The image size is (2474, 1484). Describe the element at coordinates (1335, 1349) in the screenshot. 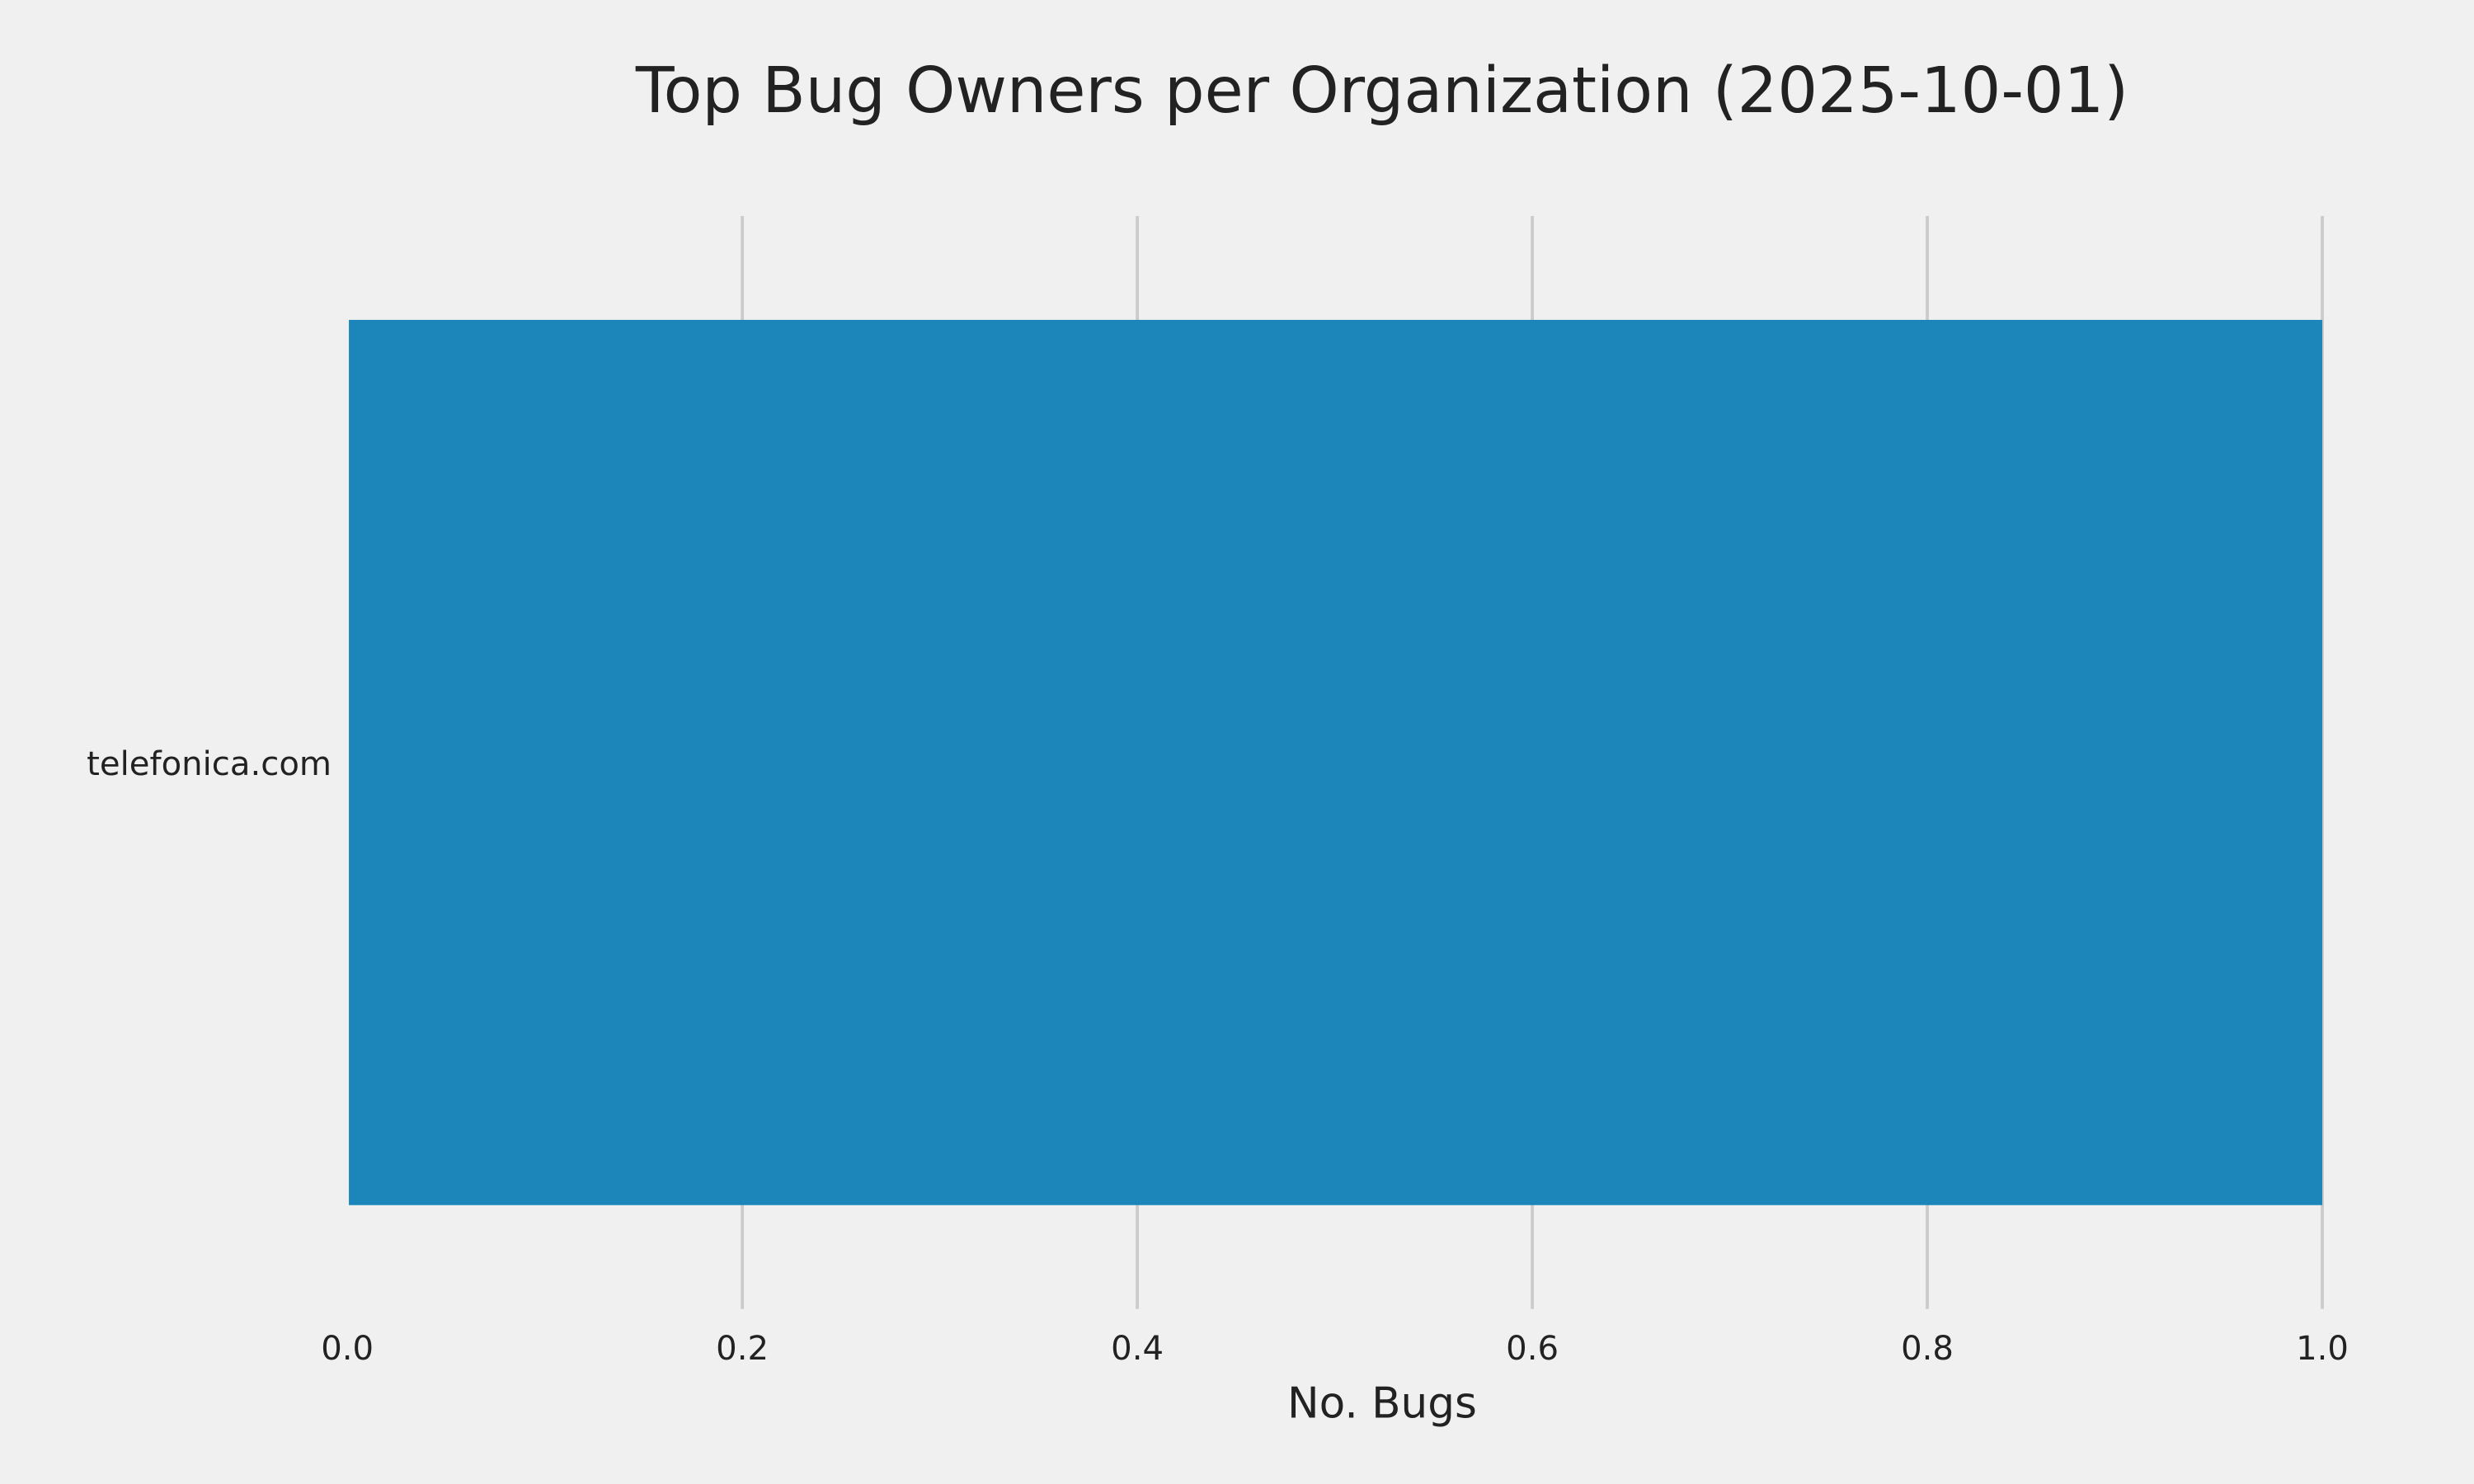

I see `x-tick-labels: 0.0 0.2 0.4 0.6 0.8 1.0` at that location.